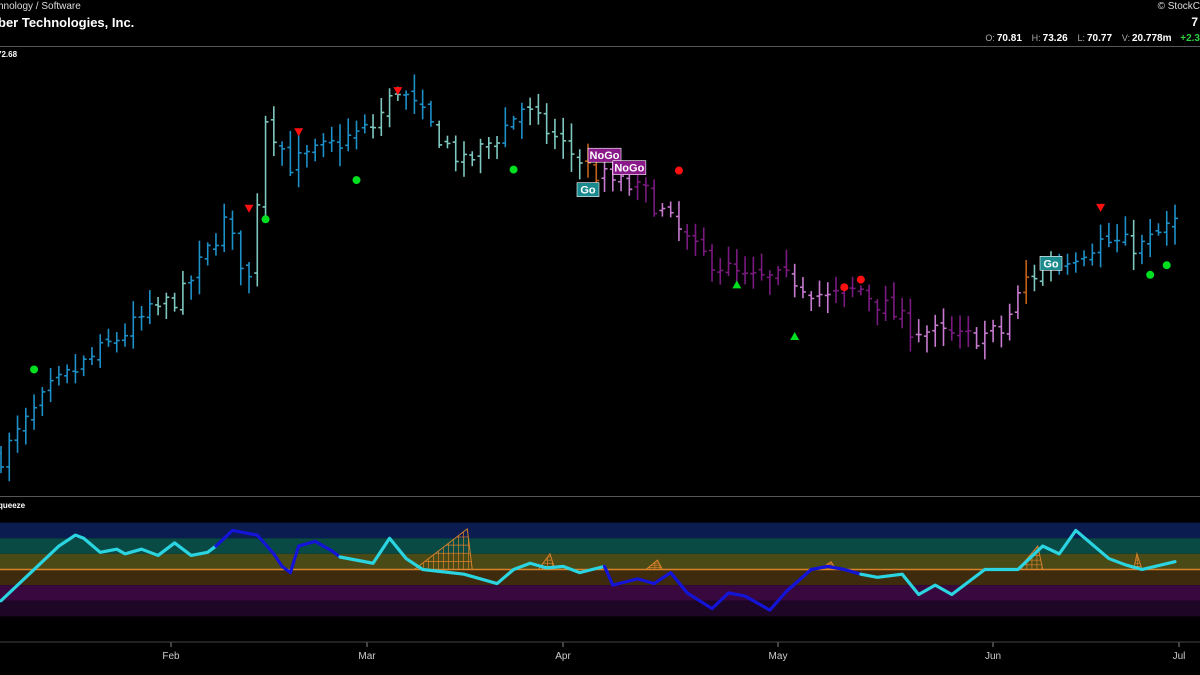  What do you see at coordinates (737, 284) in the screenshot?
I see `up-triangle-marker` at bounding box center [737, 284].